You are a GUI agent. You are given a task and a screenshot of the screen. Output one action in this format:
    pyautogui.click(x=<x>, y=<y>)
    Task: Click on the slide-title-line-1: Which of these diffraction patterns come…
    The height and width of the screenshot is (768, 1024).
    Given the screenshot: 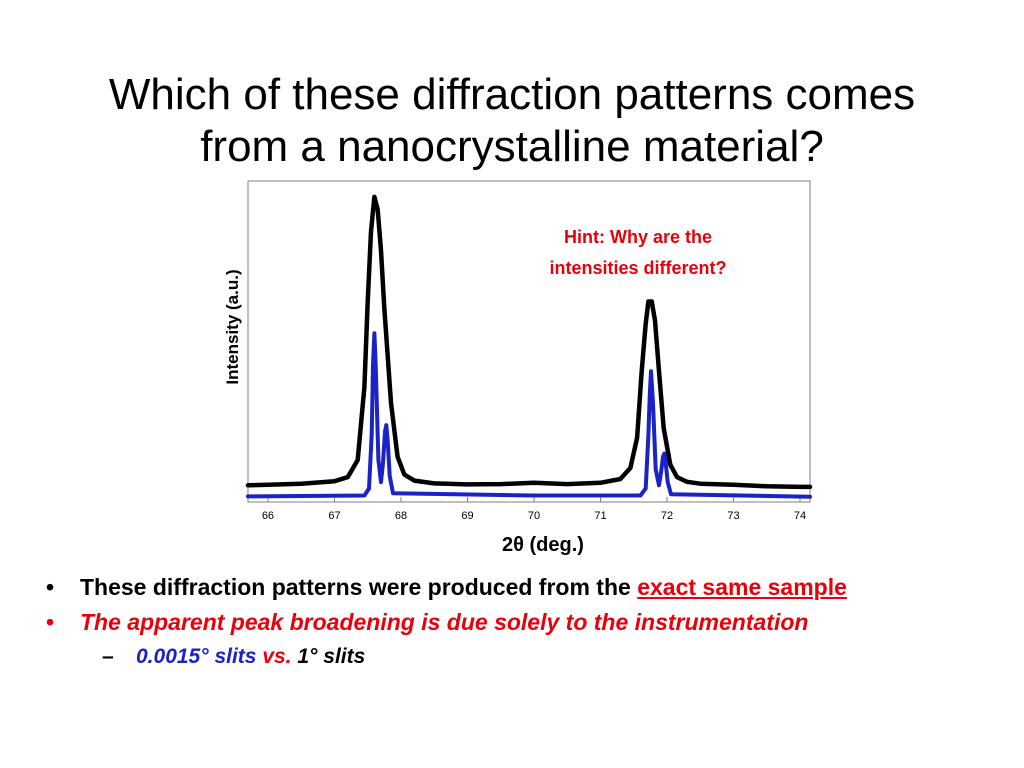 What is the action you would take?
    pyautogui.click(x=512, y=95)
    